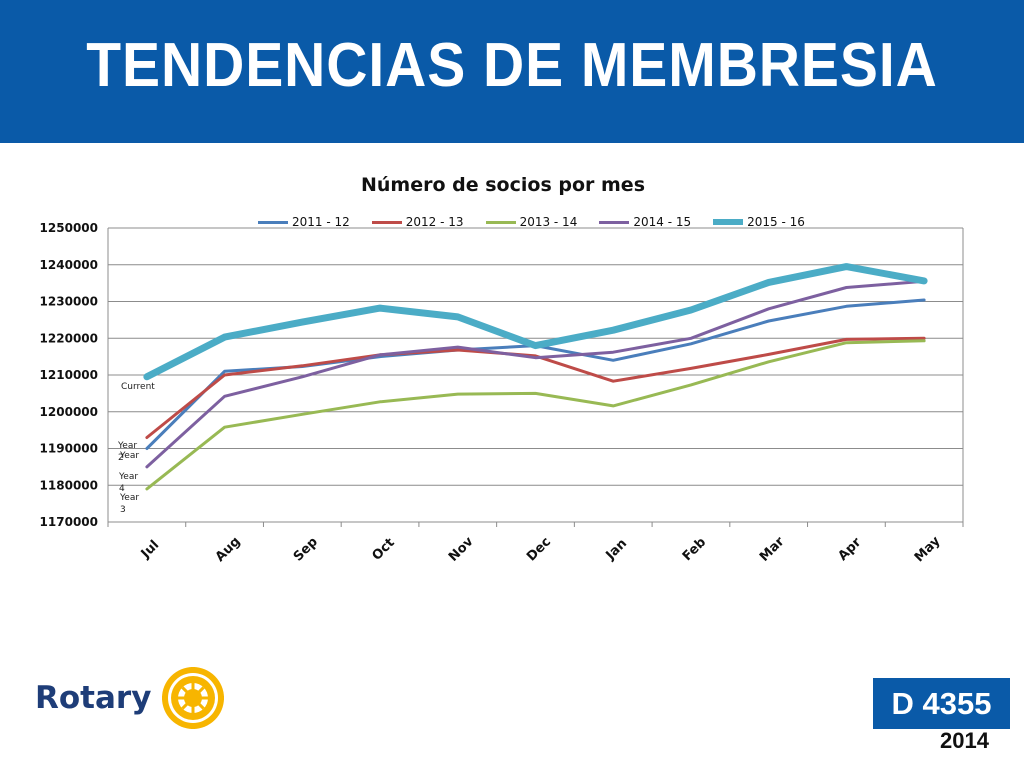 Image resolution: width=1024 pixels, height=768 pixels. Describe the element at coordinates (69, 338) in the screenshot. I see `y-tick-label: 1220000` at that location.